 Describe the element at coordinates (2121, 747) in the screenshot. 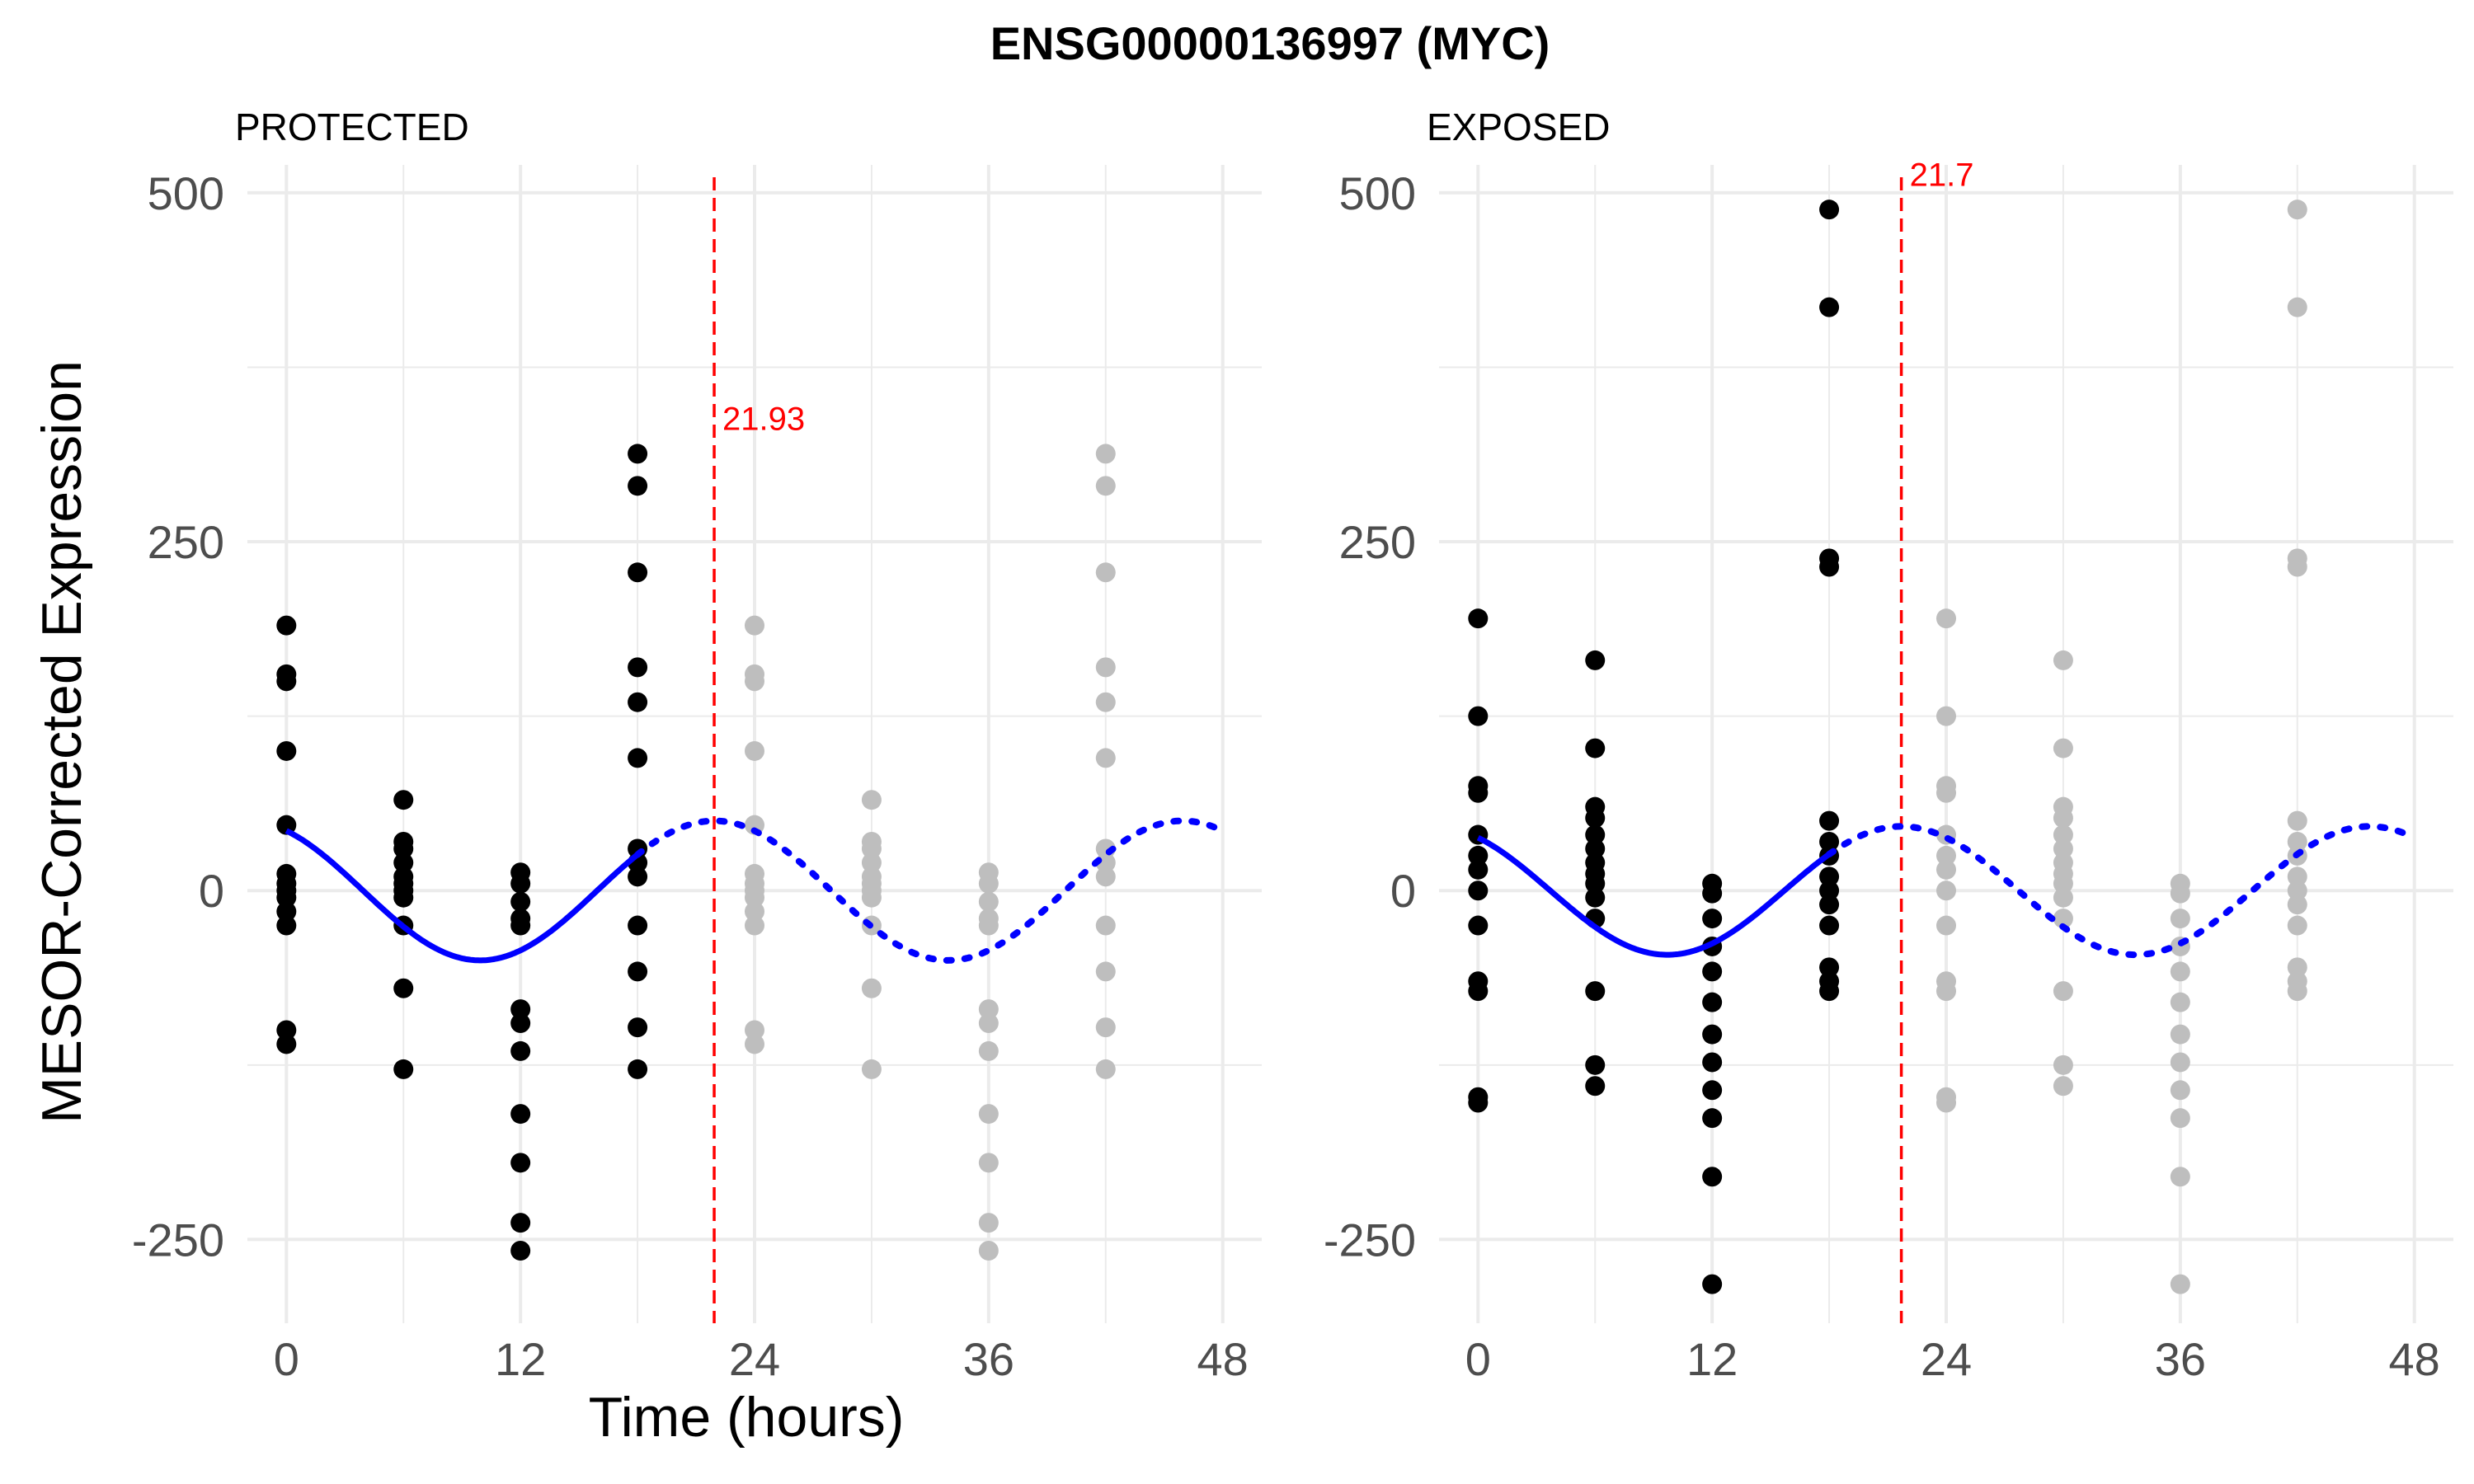

I see `repeated-points-exposed` at that location.